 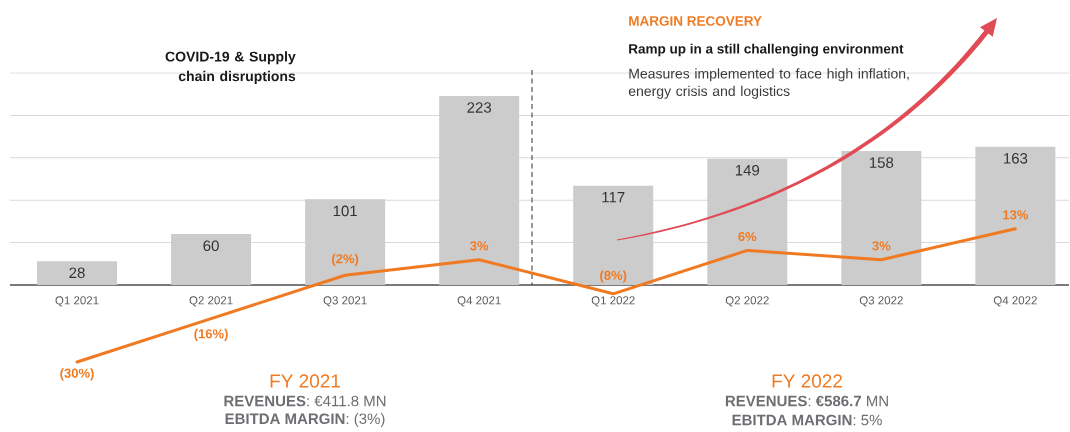 I want to click on annotation: COVID-19 & Supply chain disruptions, so click(x=230, y=67).